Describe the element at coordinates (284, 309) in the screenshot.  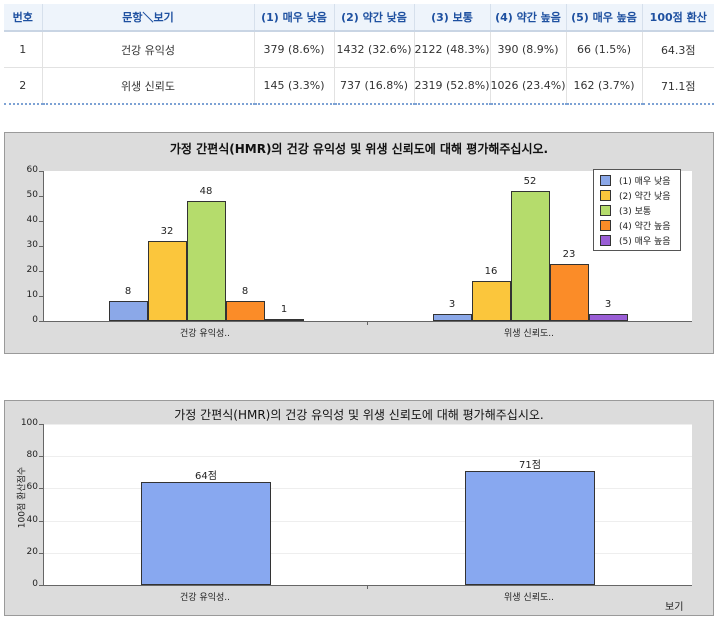
I see `data-label: 1` at that location.